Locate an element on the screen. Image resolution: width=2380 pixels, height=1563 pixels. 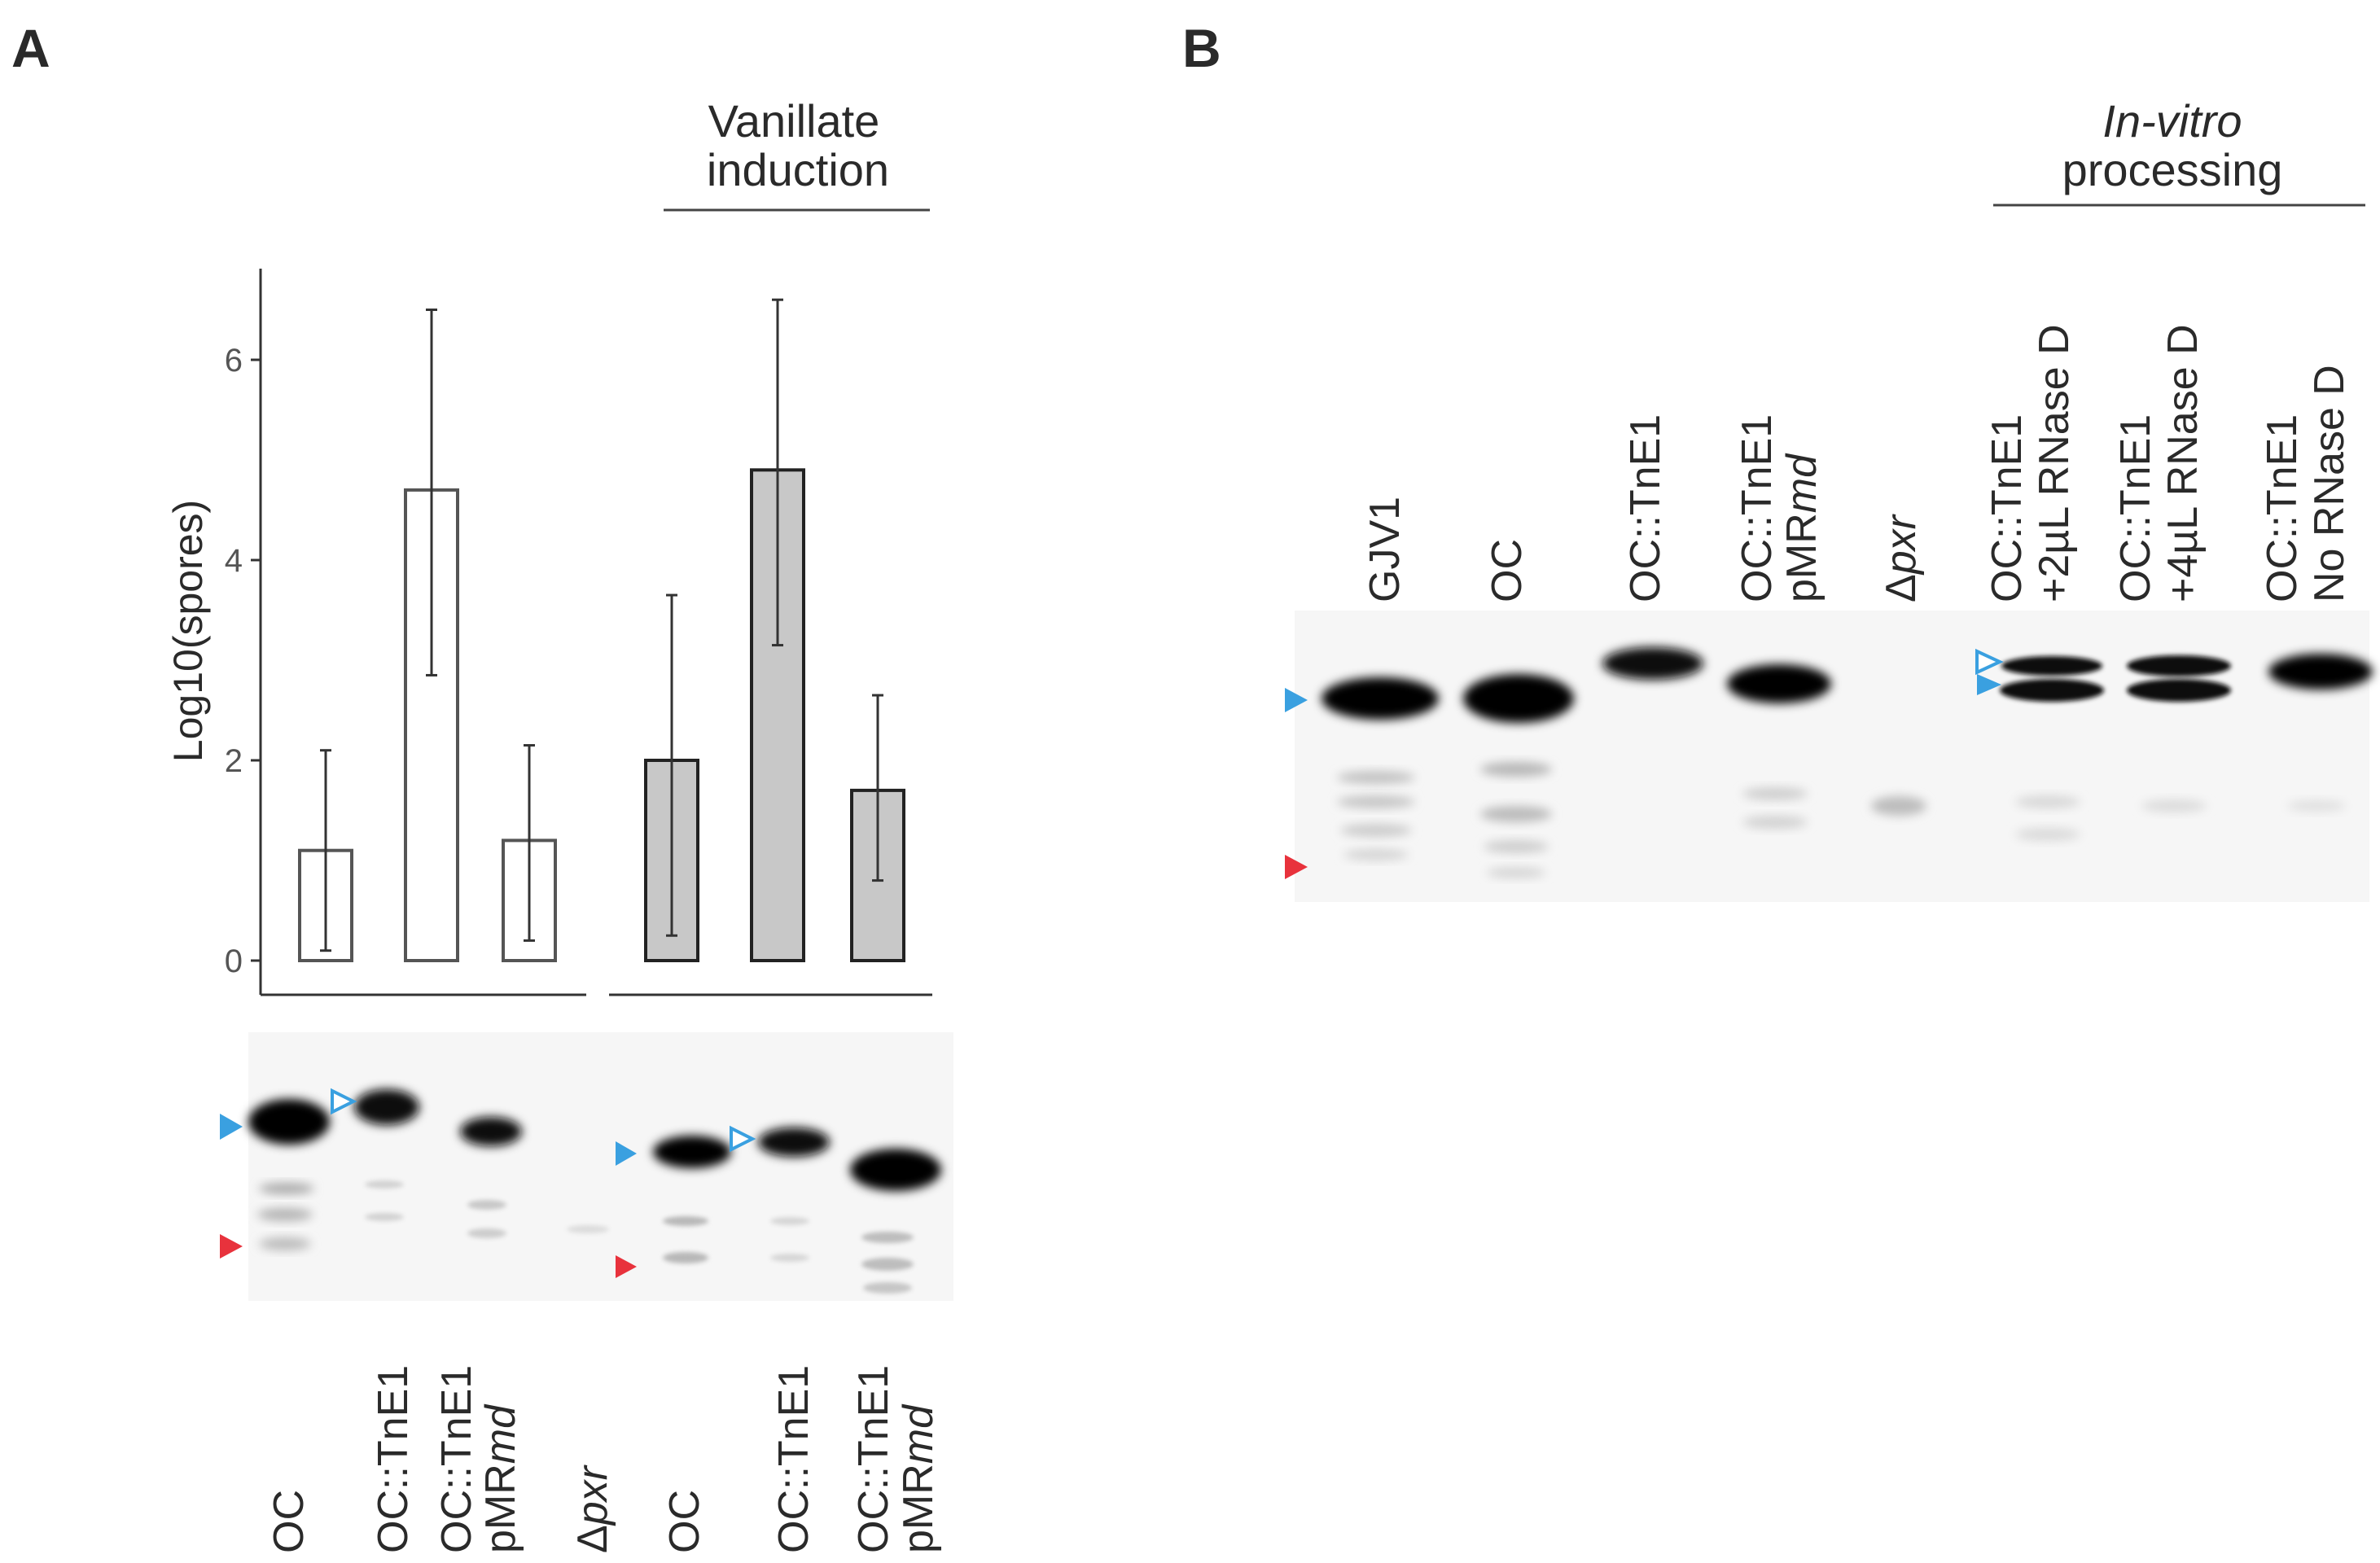
panel-a-header-line1: Vanillate is located at coordinates (794, 121).